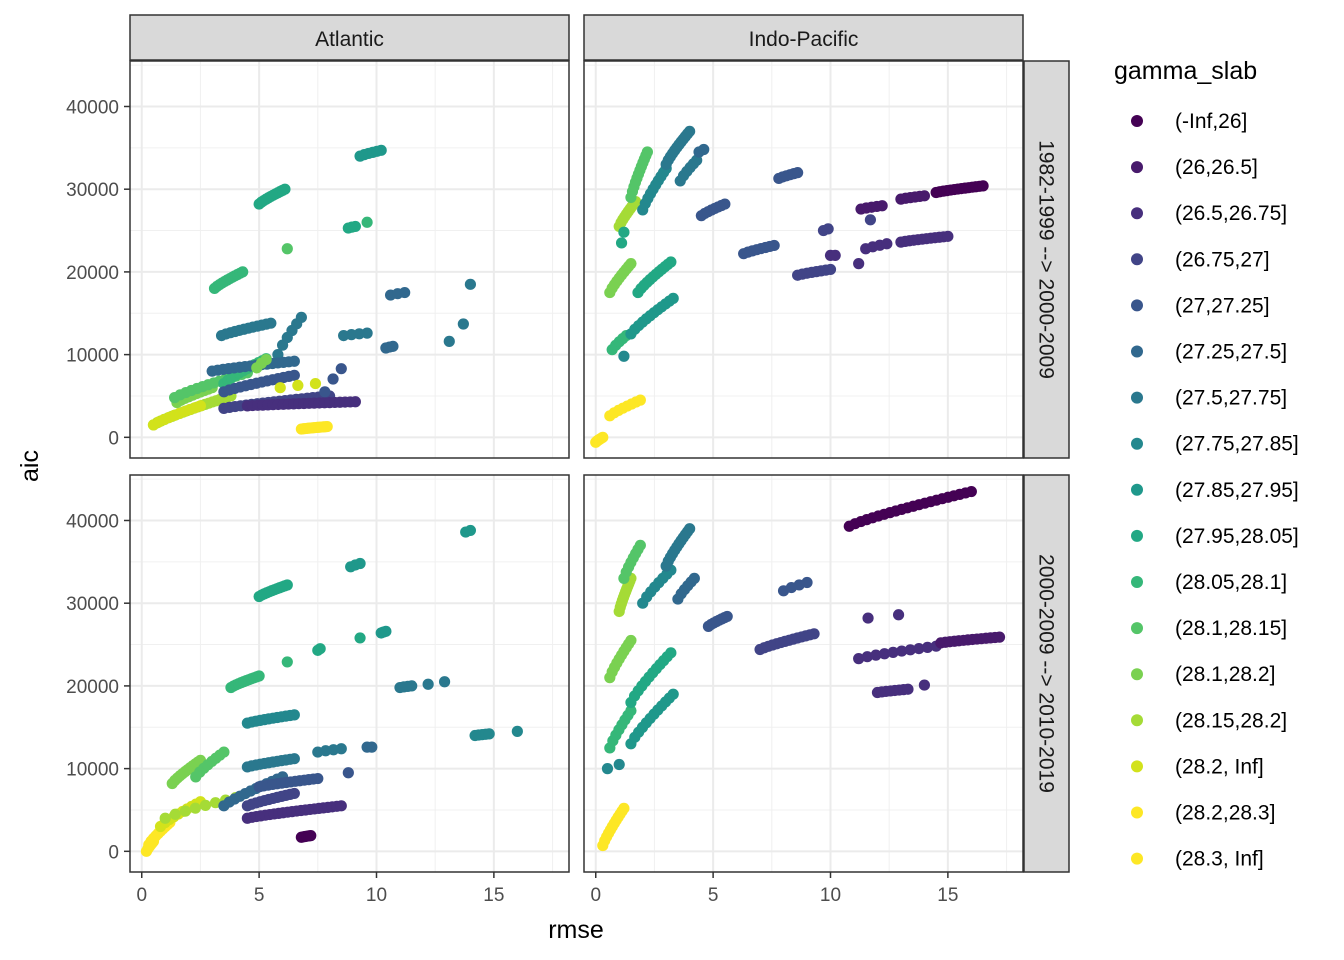  Describe the element at coordinates (1209, 398) in the screenshot. I see `legend-entry: (27.5,27.75]` at that location.